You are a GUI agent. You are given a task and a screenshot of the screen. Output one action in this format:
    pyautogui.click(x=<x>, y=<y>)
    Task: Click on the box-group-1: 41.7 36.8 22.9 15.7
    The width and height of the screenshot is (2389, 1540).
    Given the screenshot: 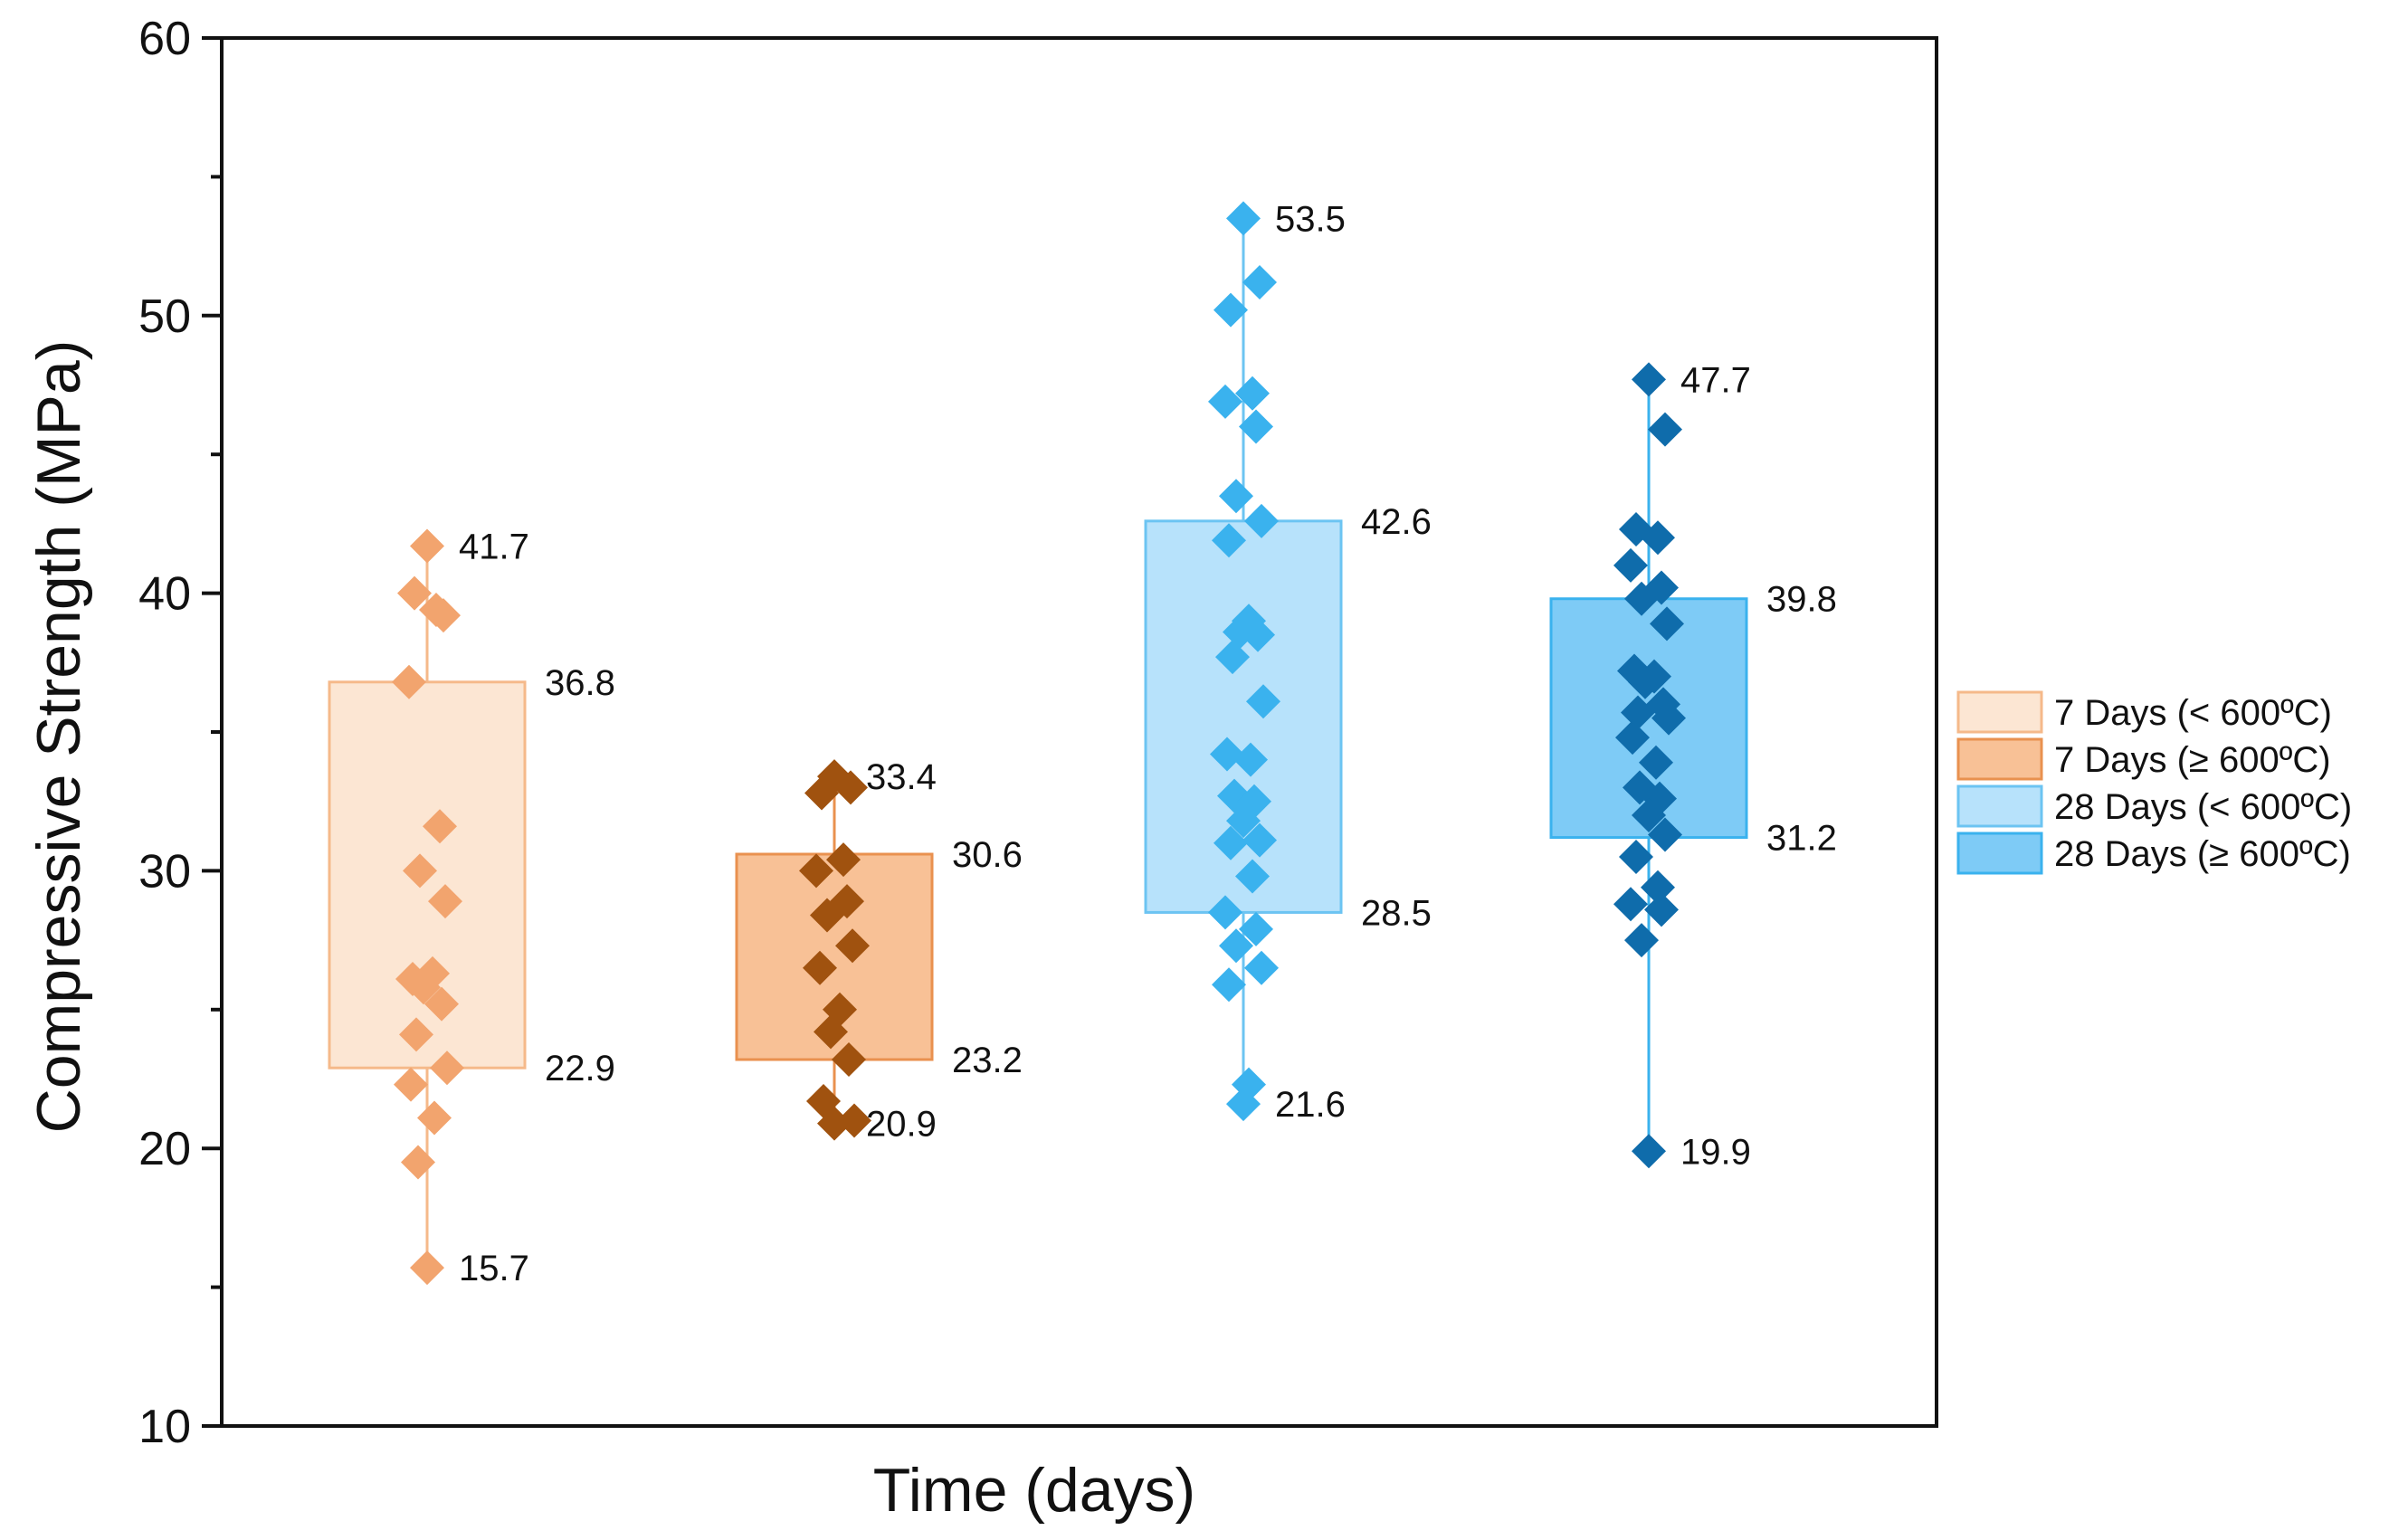 What is the action you would take?
    pyautogui.click(x=471, y=908)
    